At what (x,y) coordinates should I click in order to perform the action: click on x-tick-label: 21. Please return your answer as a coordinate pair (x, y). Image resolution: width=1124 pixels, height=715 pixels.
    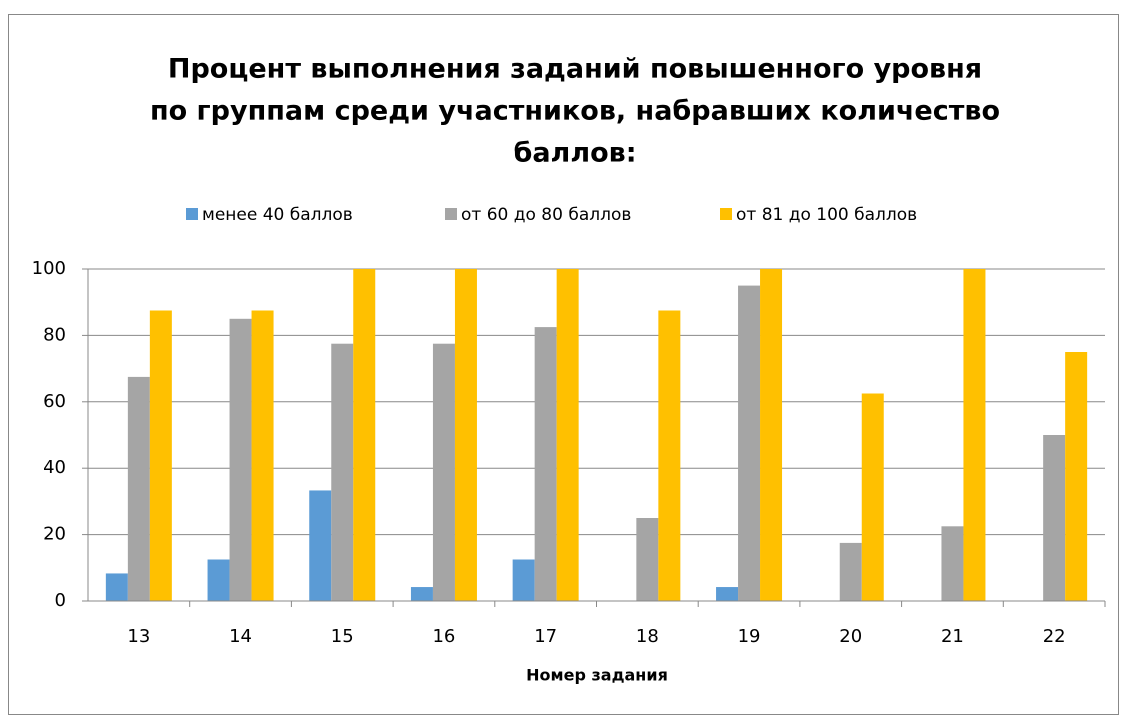
    Looking at the image, I should click on (952, 636).